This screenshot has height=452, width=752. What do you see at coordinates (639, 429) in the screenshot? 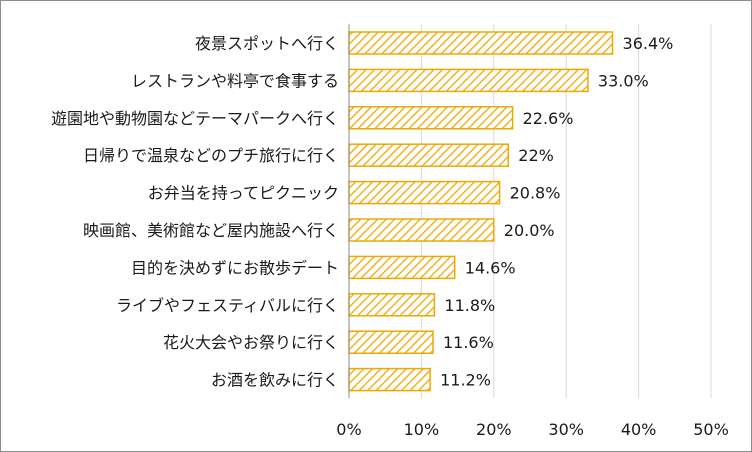
I see `x-tick-label: 40%` at bounding box center [639, 429].